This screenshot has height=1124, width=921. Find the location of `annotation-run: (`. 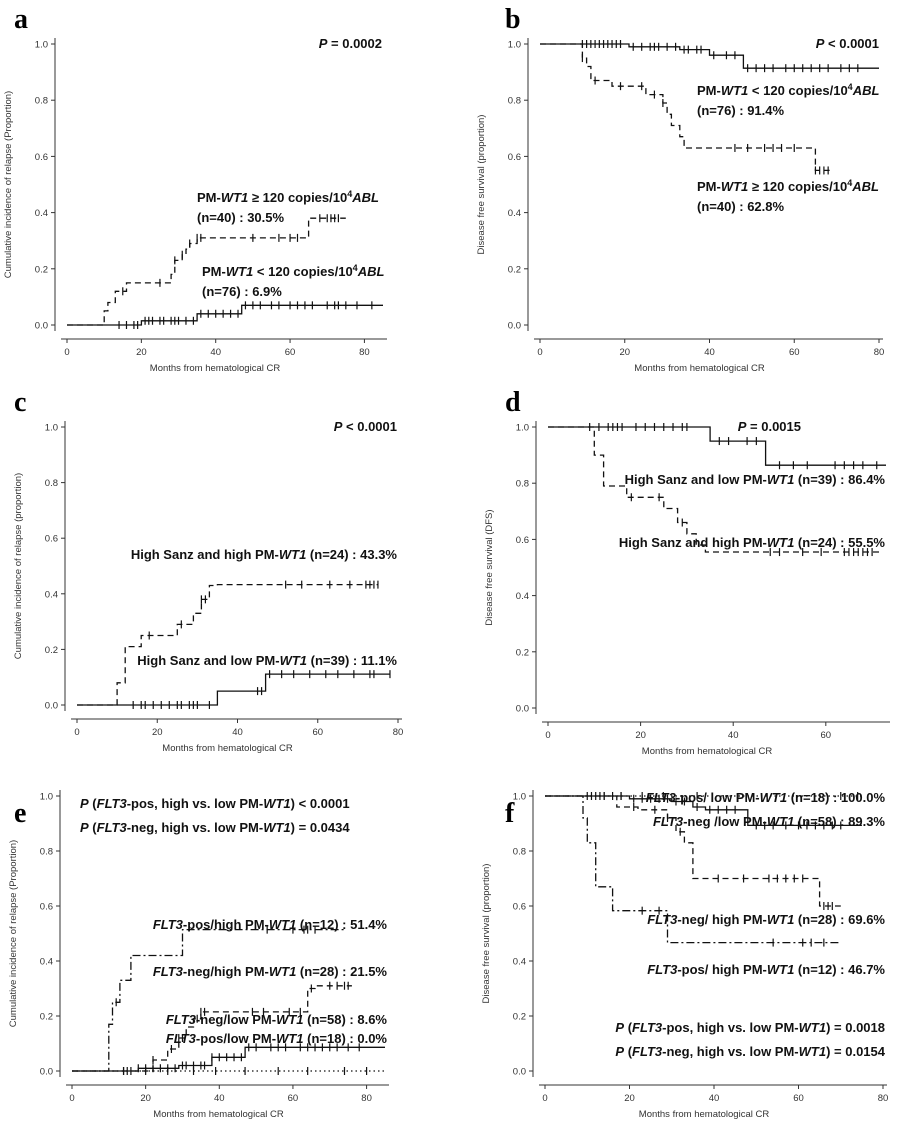

annotation-run: ( is located at coordinates (628, 1051).